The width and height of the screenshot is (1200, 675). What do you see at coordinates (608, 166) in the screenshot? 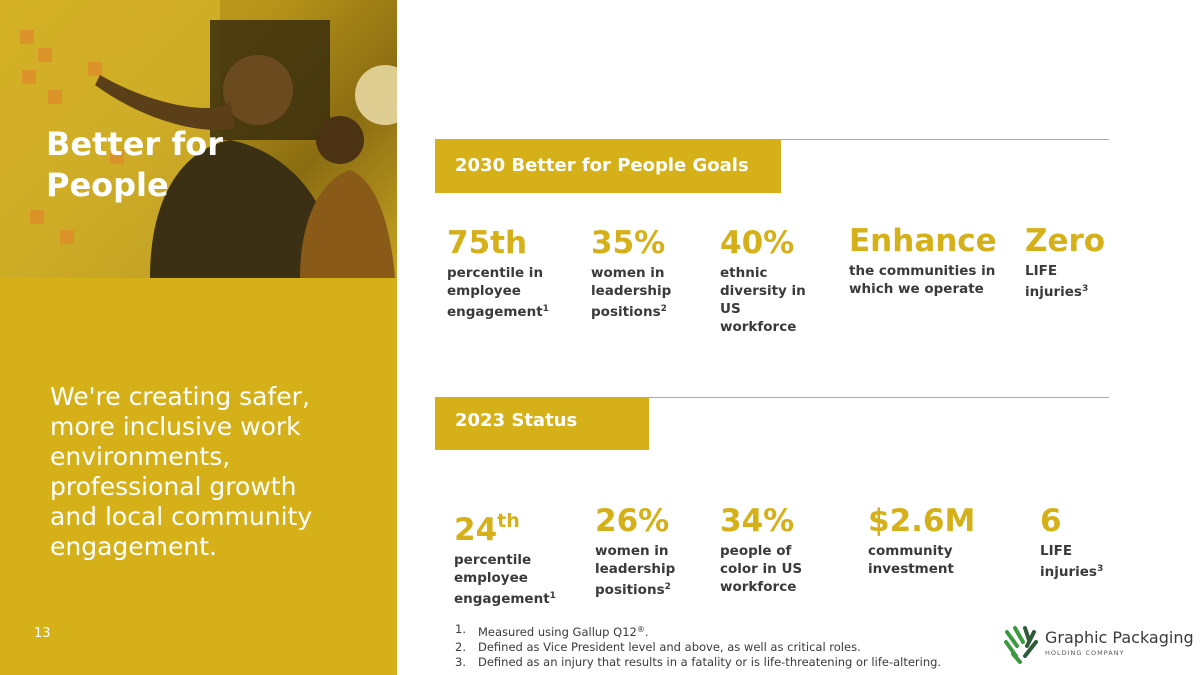
I see `goals-label: 2030 Better for People Goals` at bounding box center [608, 166].